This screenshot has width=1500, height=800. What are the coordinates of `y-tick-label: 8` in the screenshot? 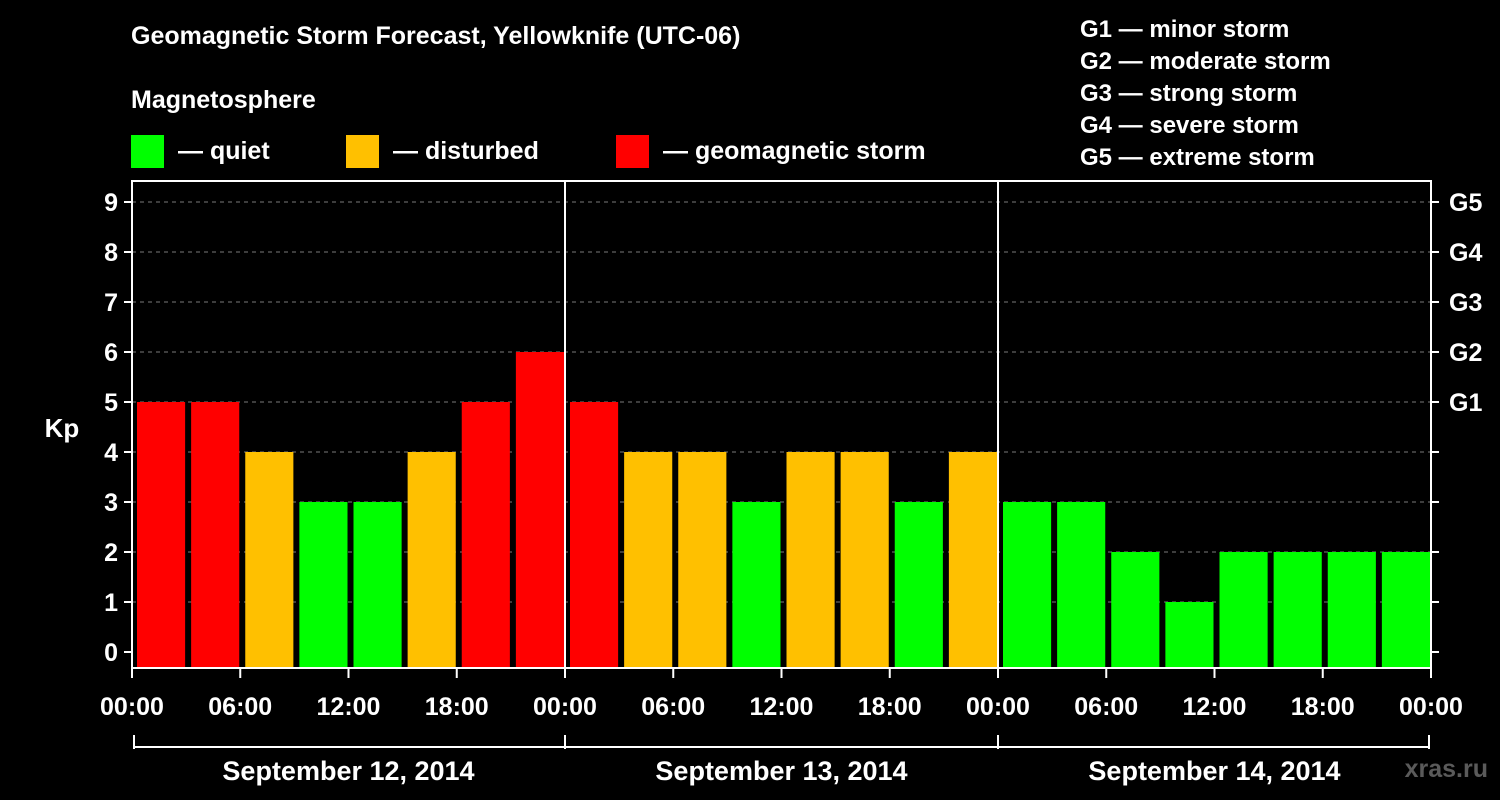 It's located at (111, 253).